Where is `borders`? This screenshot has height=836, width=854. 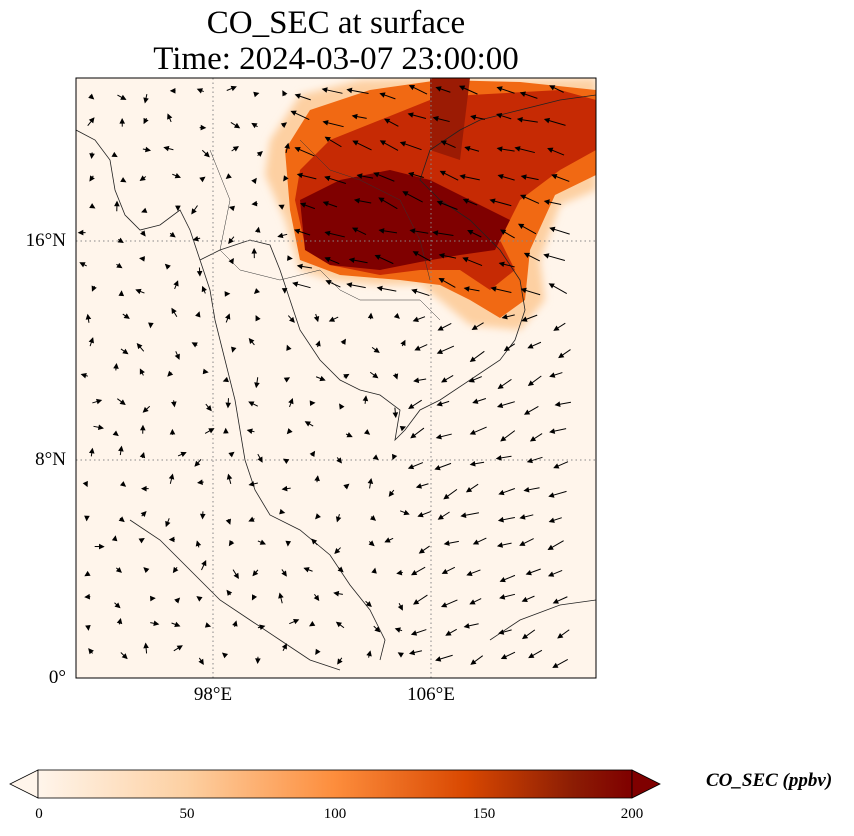
borders is located at coordinates (325, 230).